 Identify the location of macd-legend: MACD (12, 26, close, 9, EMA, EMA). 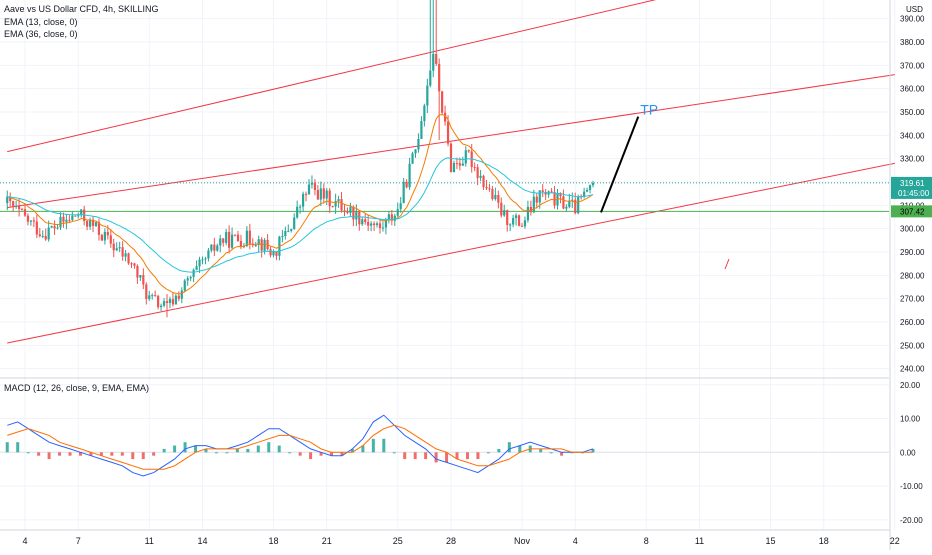
(77, 388).